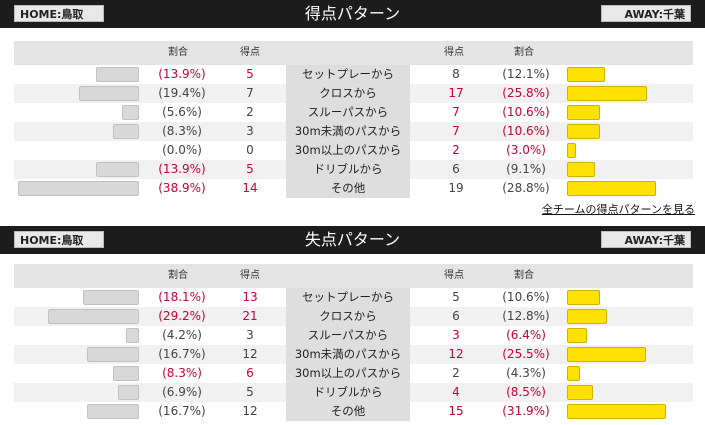 The height and width of the screenshot is (425, 705). What do you see at coordinates (250, 354) in the screenshot?
I see `home-points: 12` at bounding box center [250, 354].